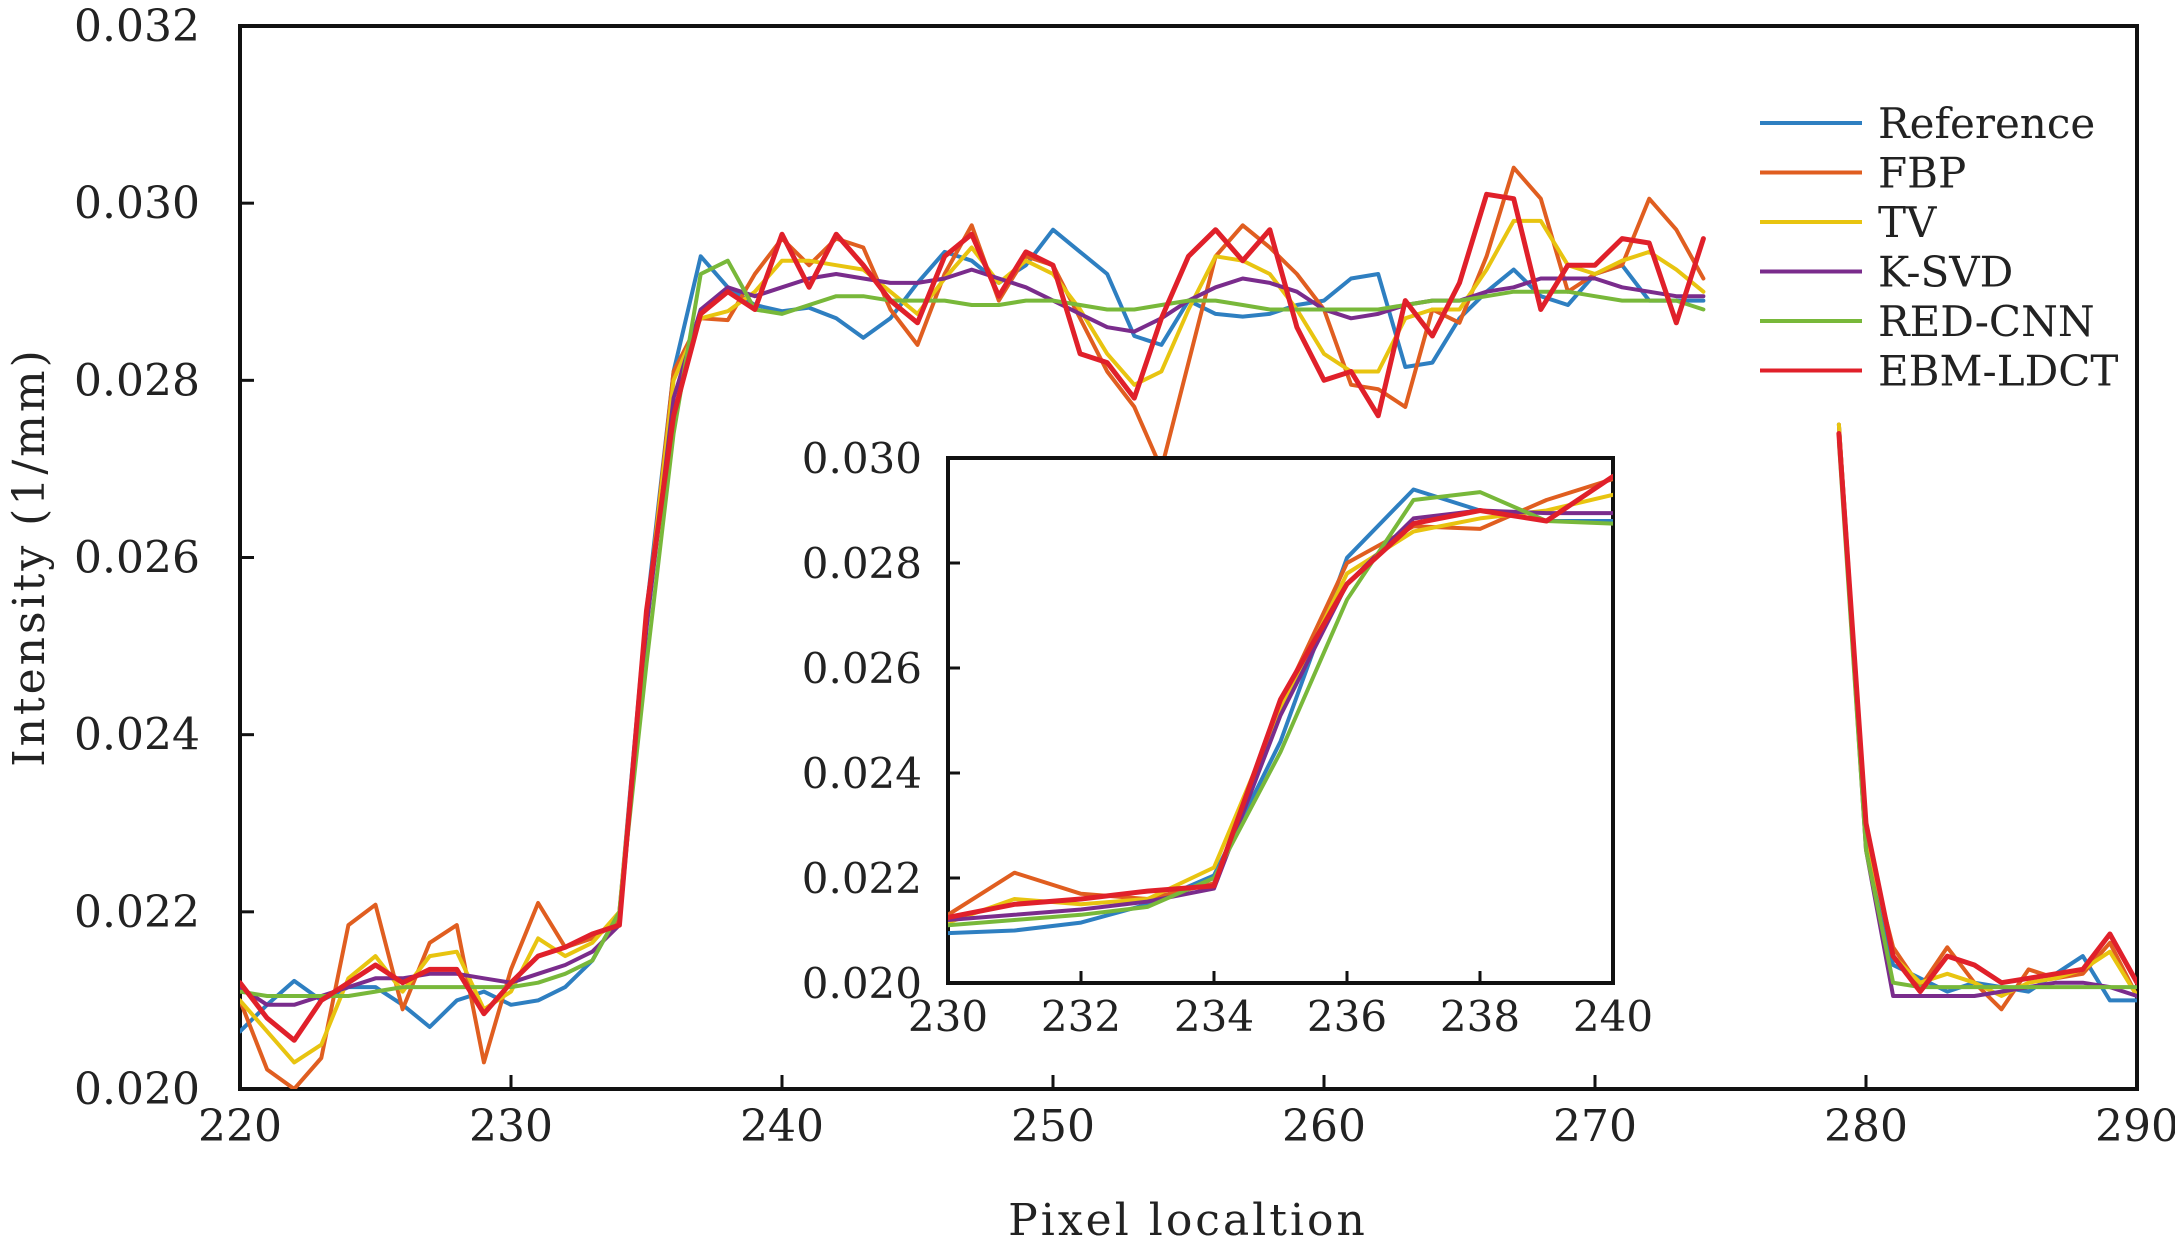 The width and height of the screenshot is (2175, 1247). What do you see at coordinates (137, 380) in the screenshot?
I see `main-y-tick-label: 0.028` at bounding box center [137, 380].